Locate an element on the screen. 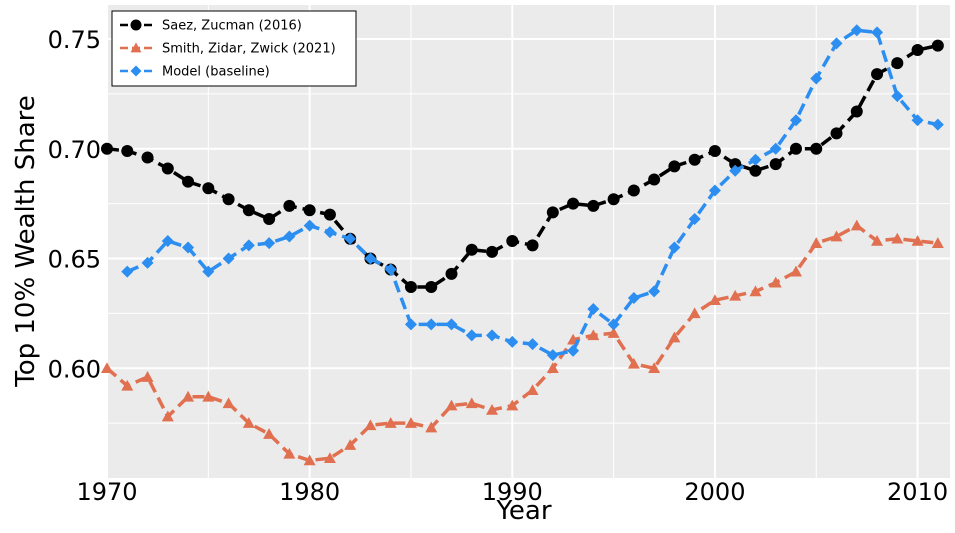 Image resolution: width=955 pixels, height=533 pixels. y-tick-label: 0.70 is located at coordinates (74, 150).